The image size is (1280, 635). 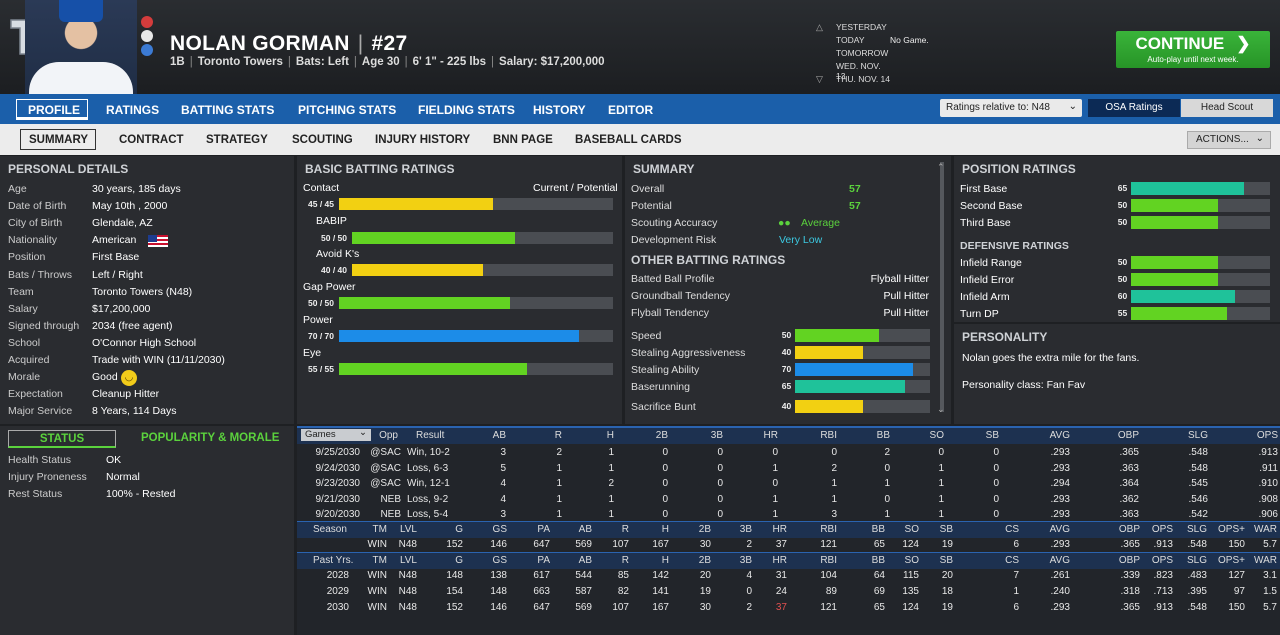 I want to click on ratings-relative-select: Ratings relative to: N48 ⌄, so click(x=1011, y=108).